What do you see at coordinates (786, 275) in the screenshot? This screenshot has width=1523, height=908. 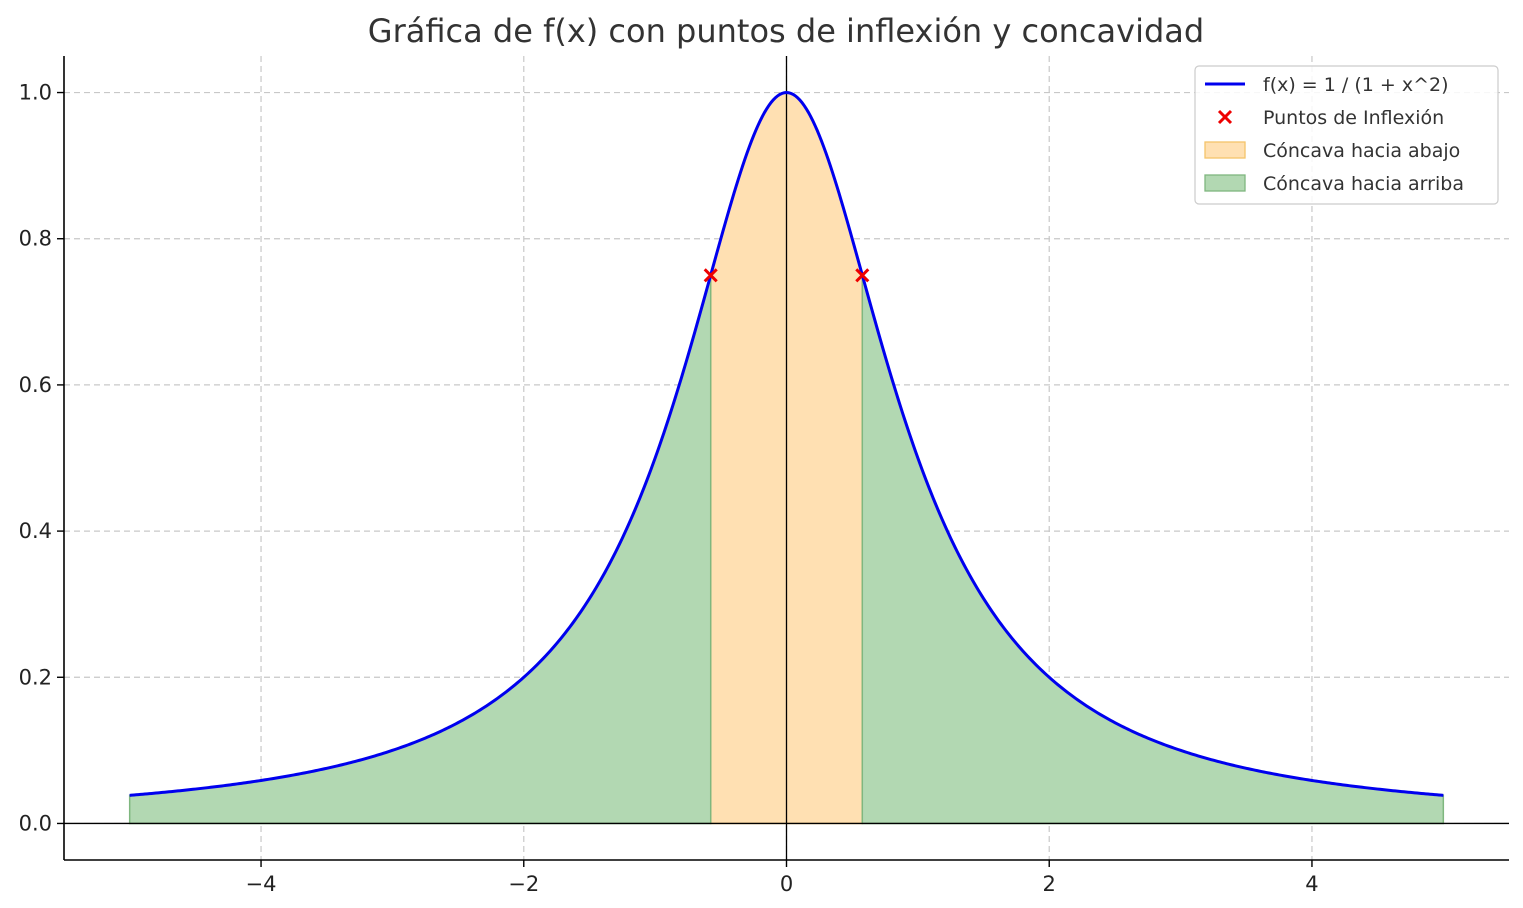 I see `marker-layer` at bounding box center [786, 275].